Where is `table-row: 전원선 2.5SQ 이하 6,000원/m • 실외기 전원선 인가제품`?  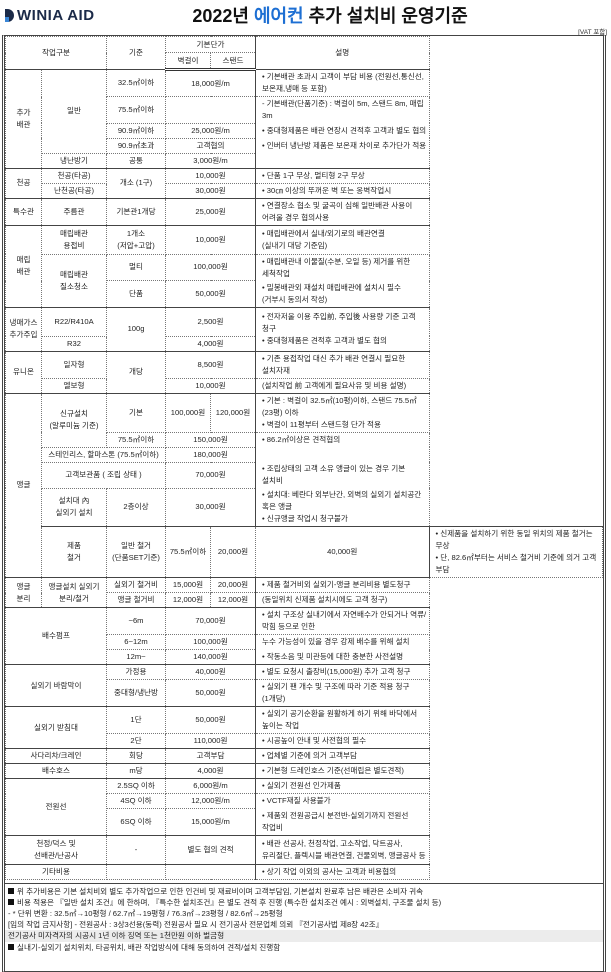 table-row: 전원선 2.5SQ 이하 6,000원/m • 실외기 전원선 인가제품 is located at coordinates (303, 807).